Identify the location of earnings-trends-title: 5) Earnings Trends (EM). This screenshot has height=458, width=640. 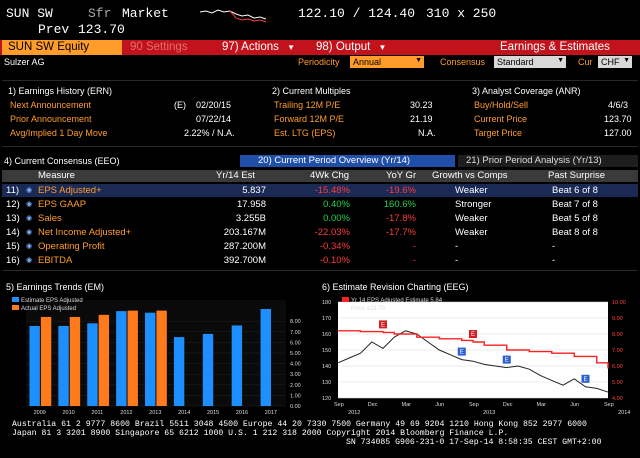
(55, 287).